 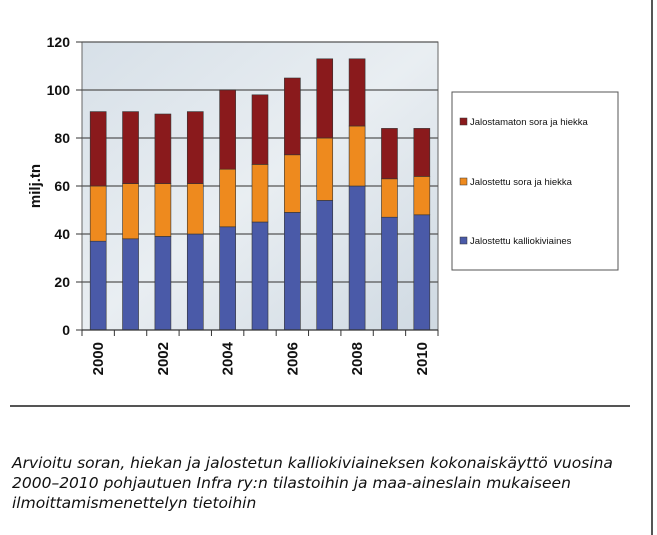 What do you see at coordinates (422, 358) in the screenshot?
I see `x-tick-label: 2010` at bounding box center [422, 358].